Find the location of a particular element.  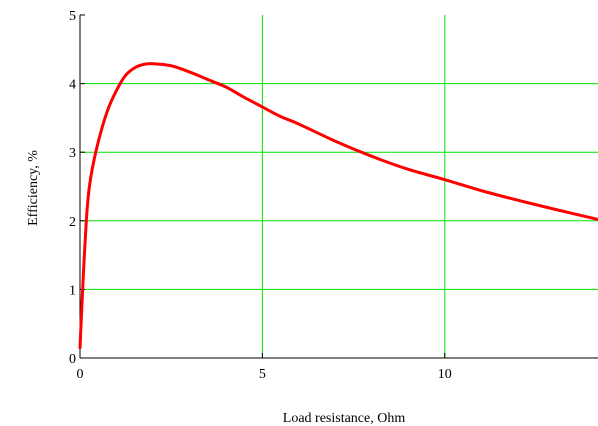

y-axis-title: Efficiency, % is located at coordinates (33, 188).